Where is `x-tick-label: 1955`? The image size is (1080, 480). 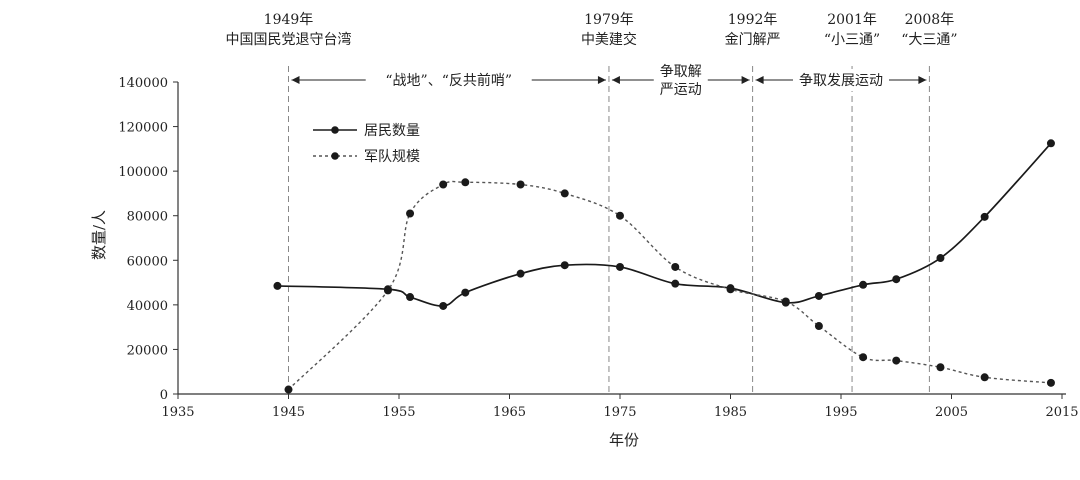
x-tick-label: 1955 is located at coordinates (398, 412).